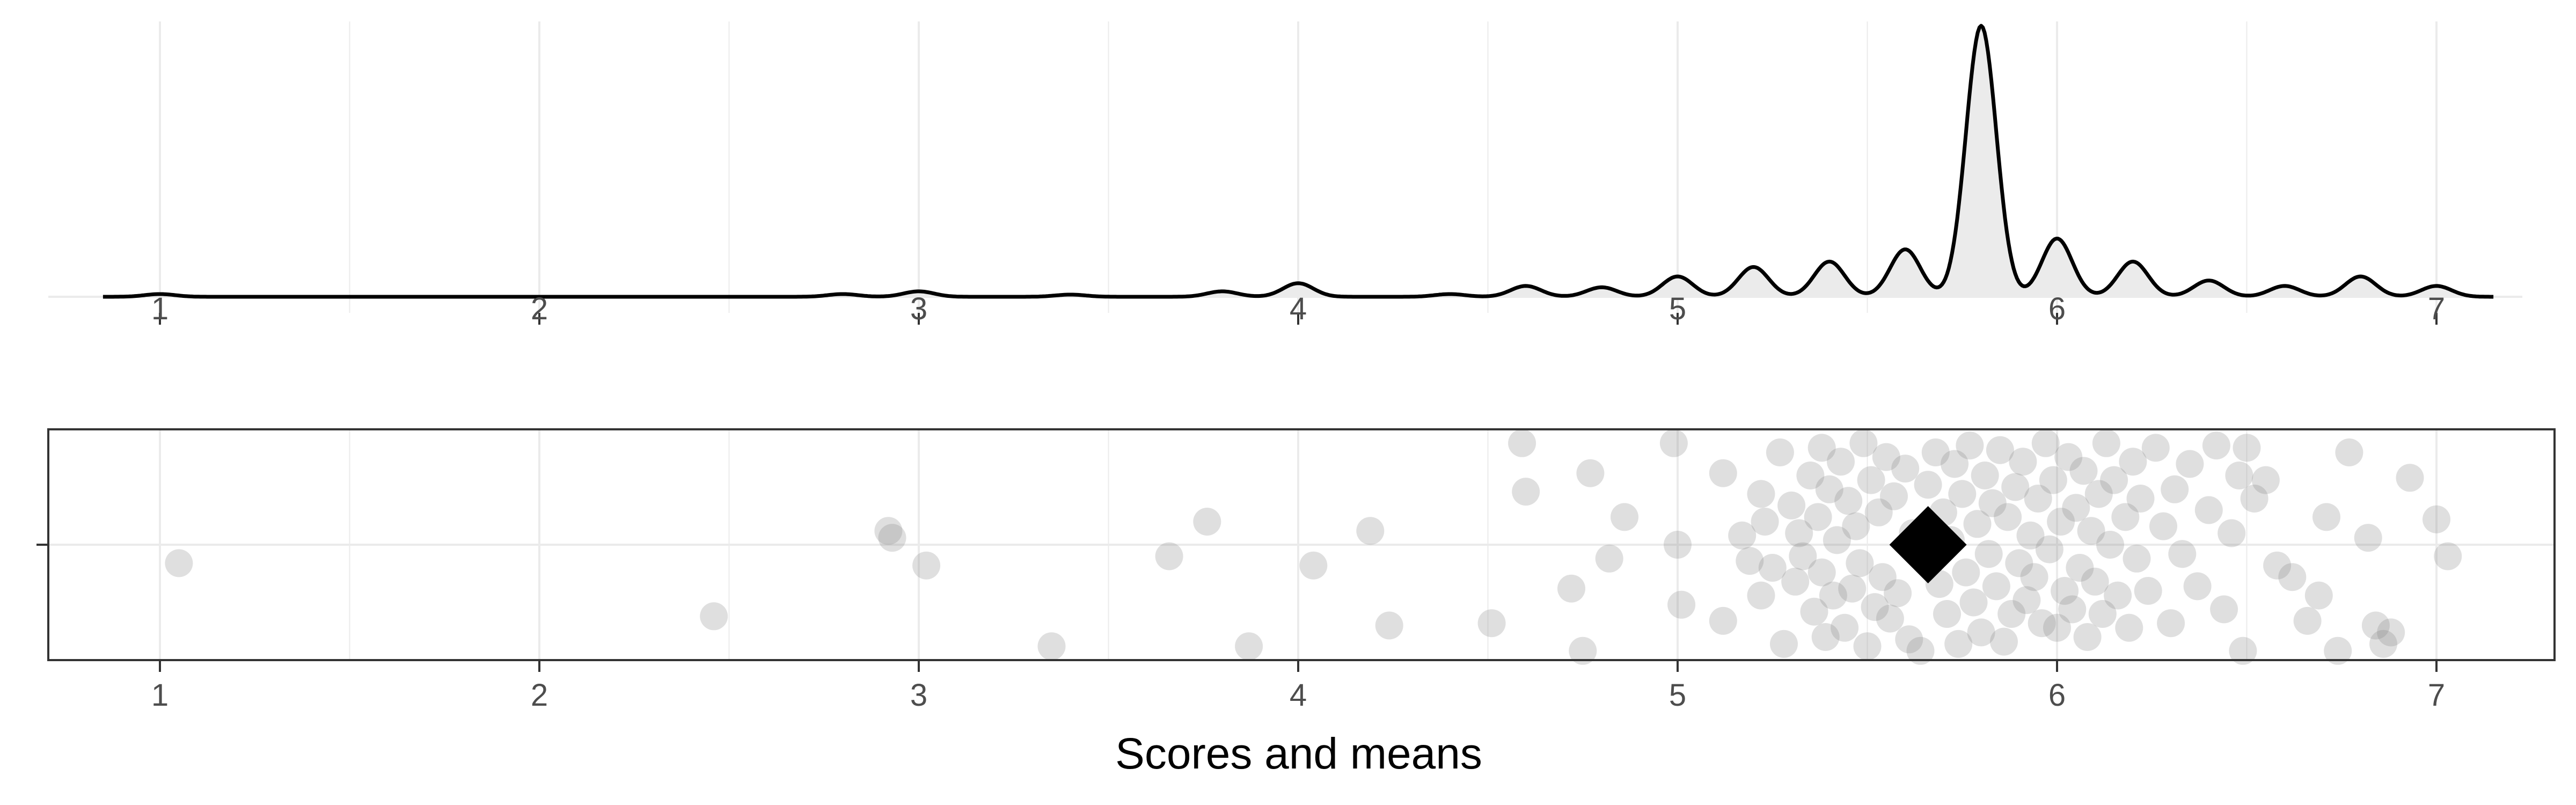 The height and width of the screenshot is (805, 2576). Describe the element at coordinates (539, 308) in the screenshot. I see `density-tick-label: 2` at that location.